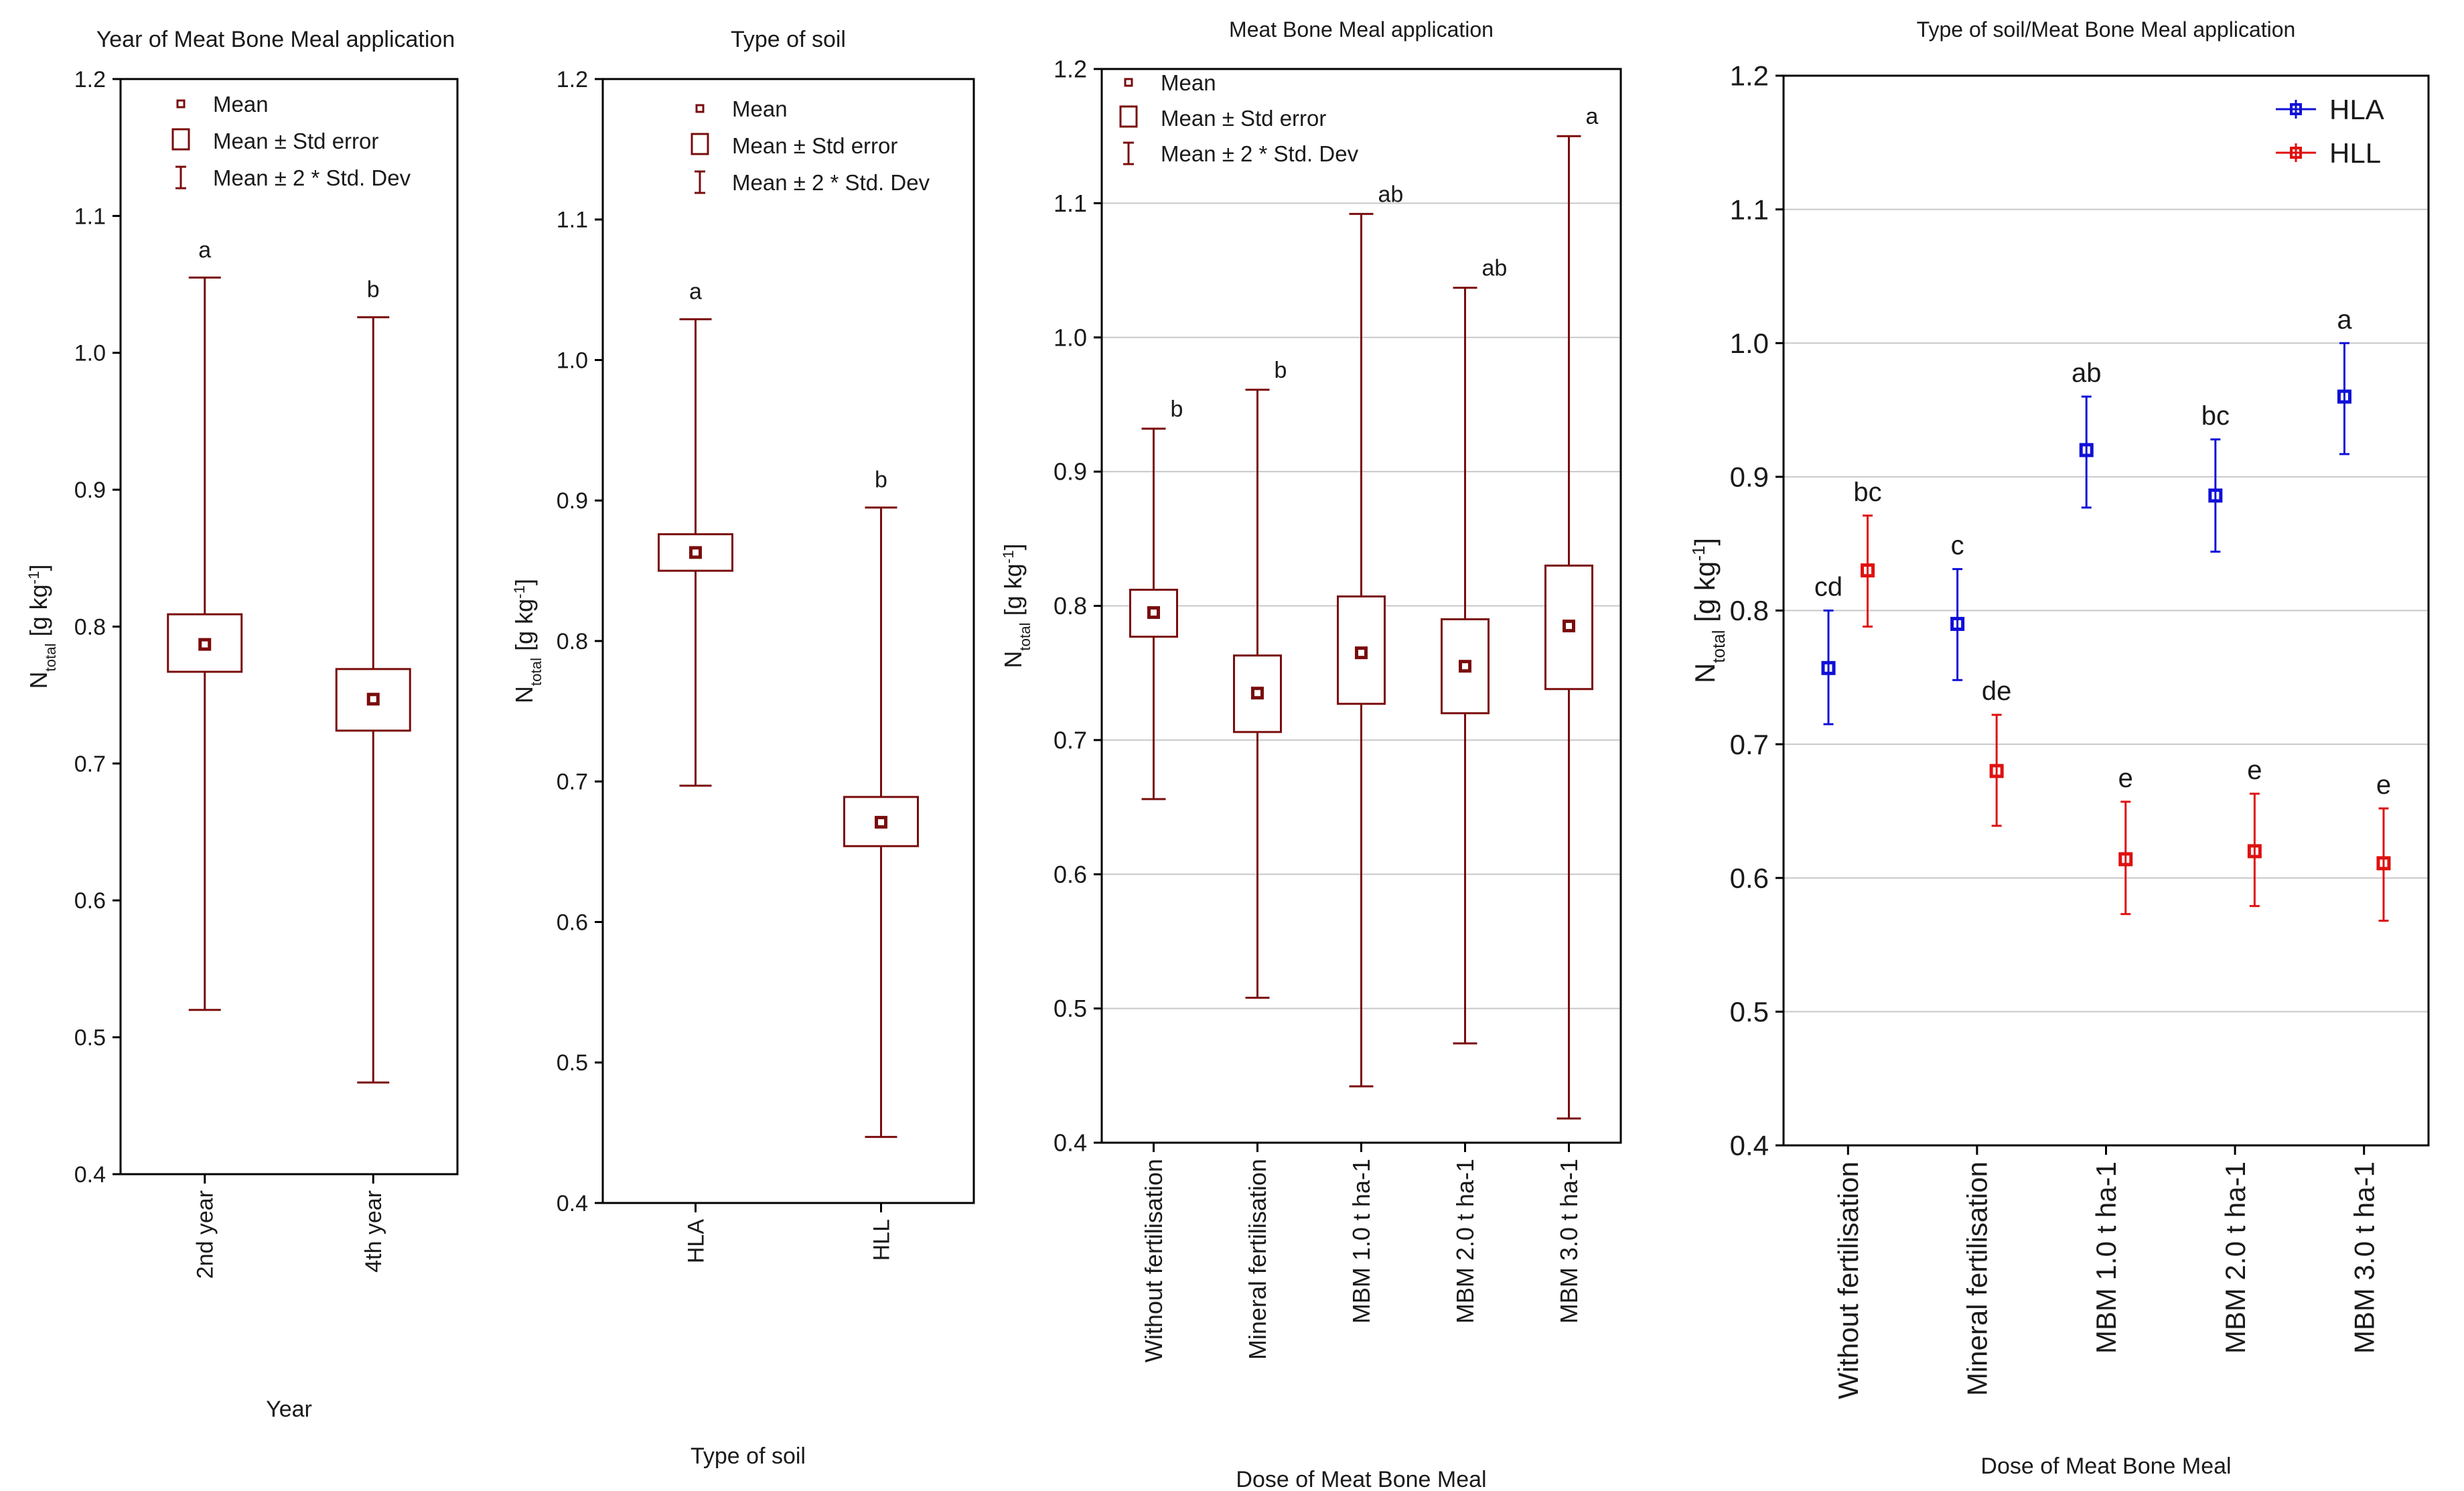 The image size is (2464, 1491). Describe the element at coordinates (1569, 1241) in the screenshot. I see `x-tick-label: MBM 3.0 t ha-1` at that location.